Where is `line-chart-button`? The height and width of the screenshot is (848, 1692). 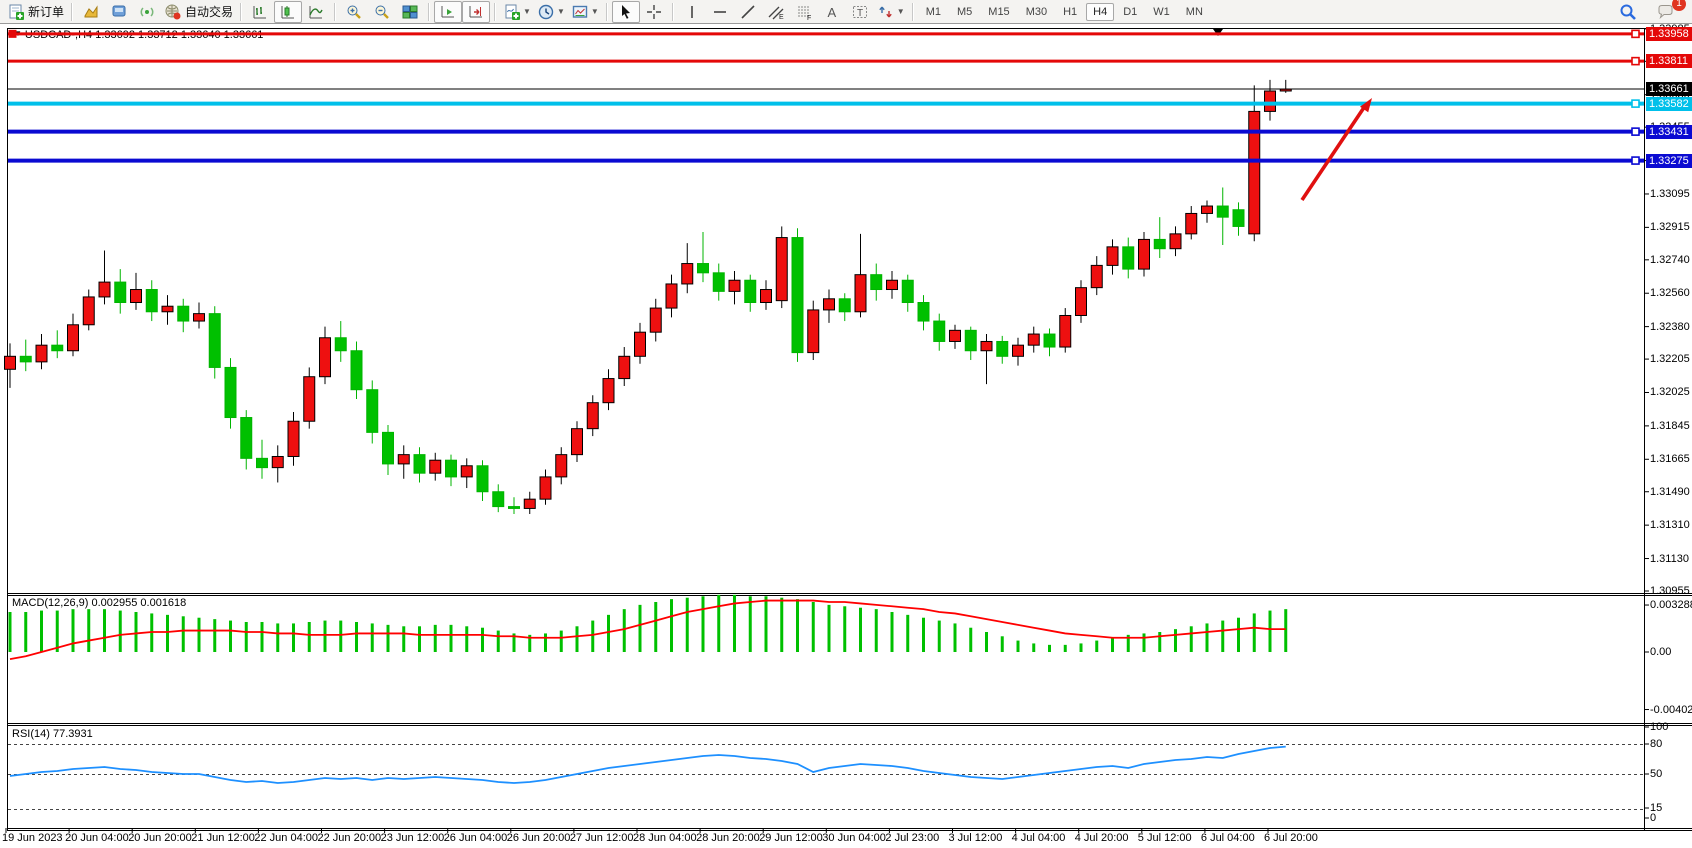 line-chart-button is located at coordinates (316, 12).